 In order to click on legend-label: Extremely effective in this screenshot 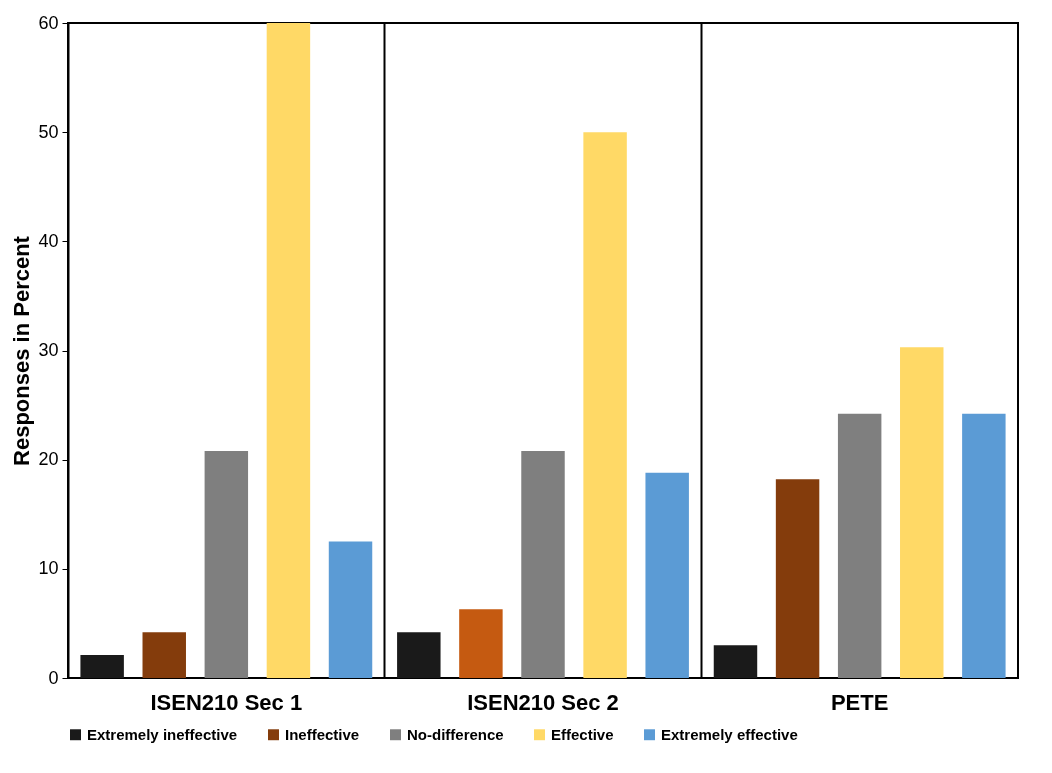, I will do `click(729, 734)`.